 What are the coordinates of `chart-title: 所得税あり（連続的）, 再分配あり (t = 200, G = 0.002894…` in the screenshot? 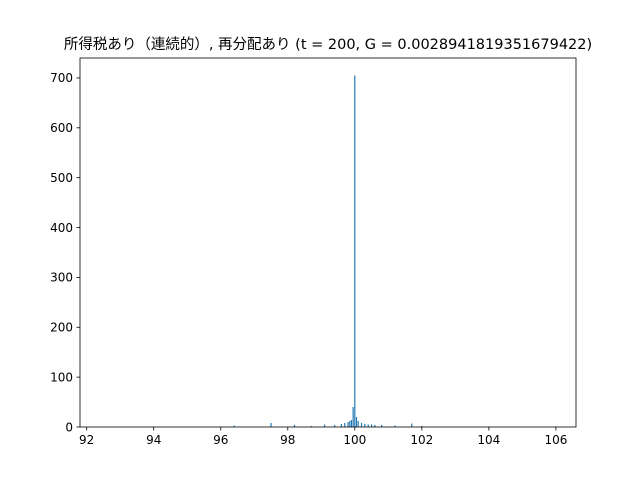 It's located at (328, 44).